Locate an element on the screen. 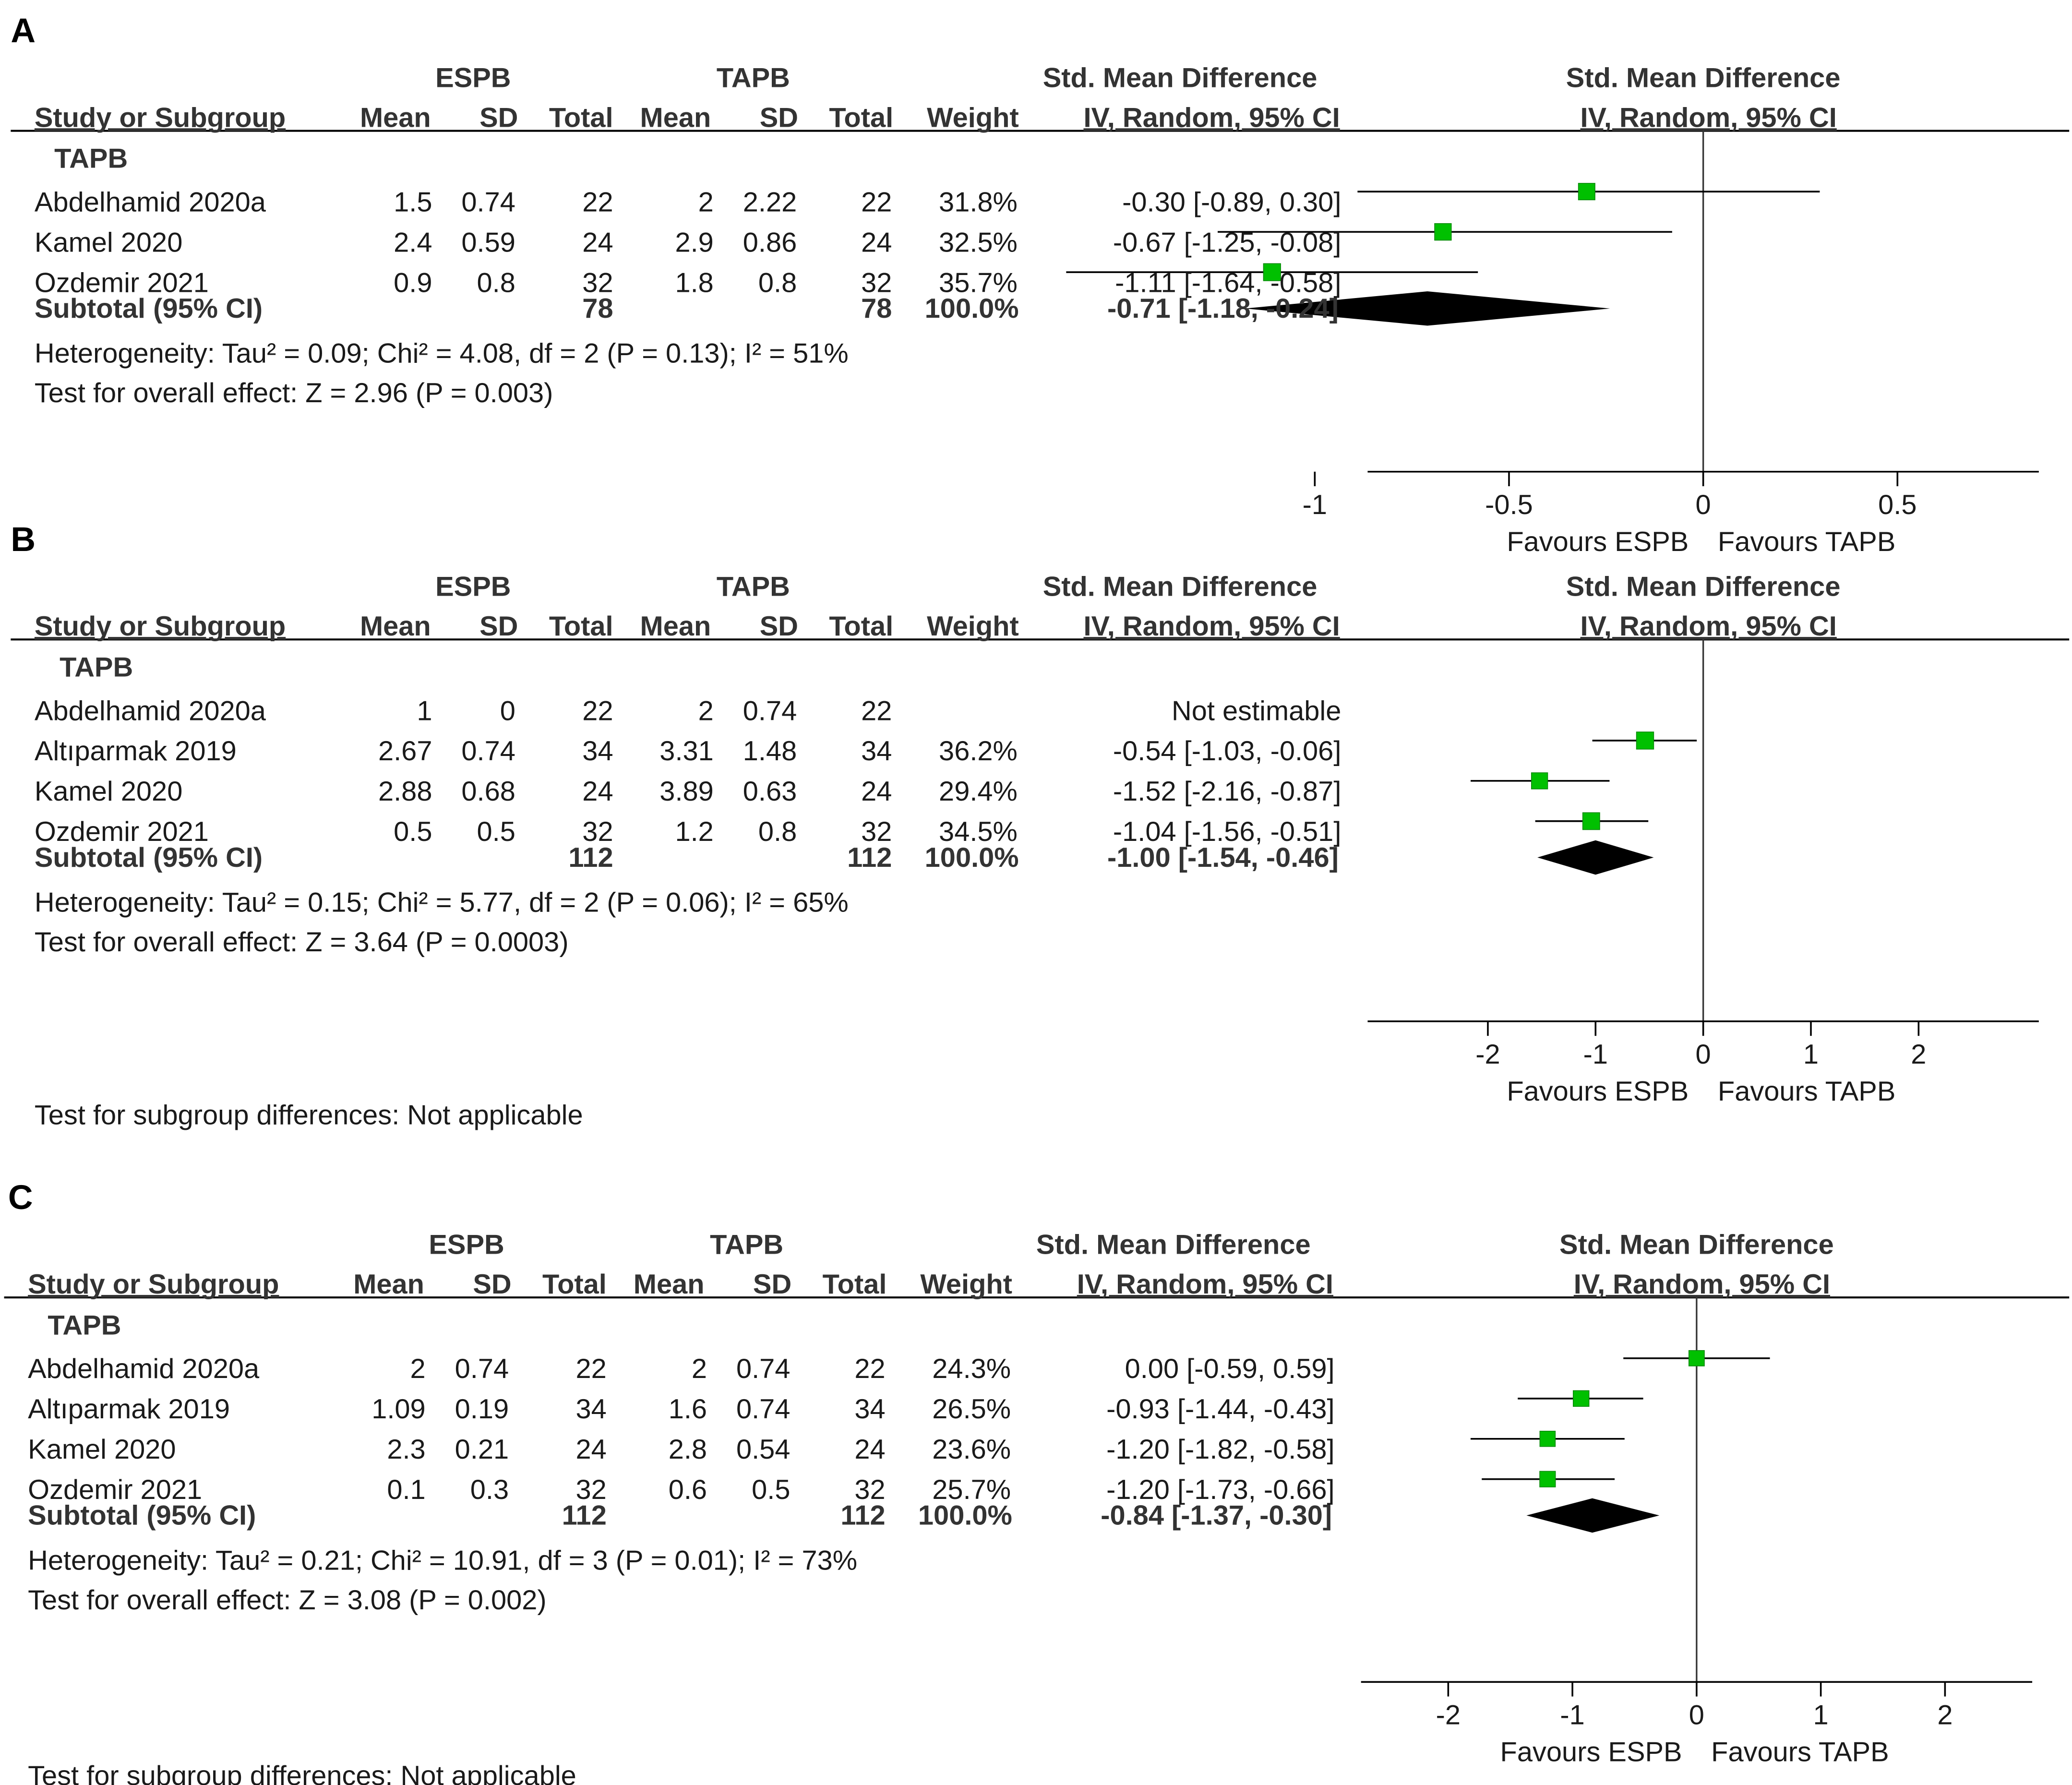 This screenshot has width=2072, height=1785. favours-tapb-label: Favours TAPB is located at coordinates (1806, 542).